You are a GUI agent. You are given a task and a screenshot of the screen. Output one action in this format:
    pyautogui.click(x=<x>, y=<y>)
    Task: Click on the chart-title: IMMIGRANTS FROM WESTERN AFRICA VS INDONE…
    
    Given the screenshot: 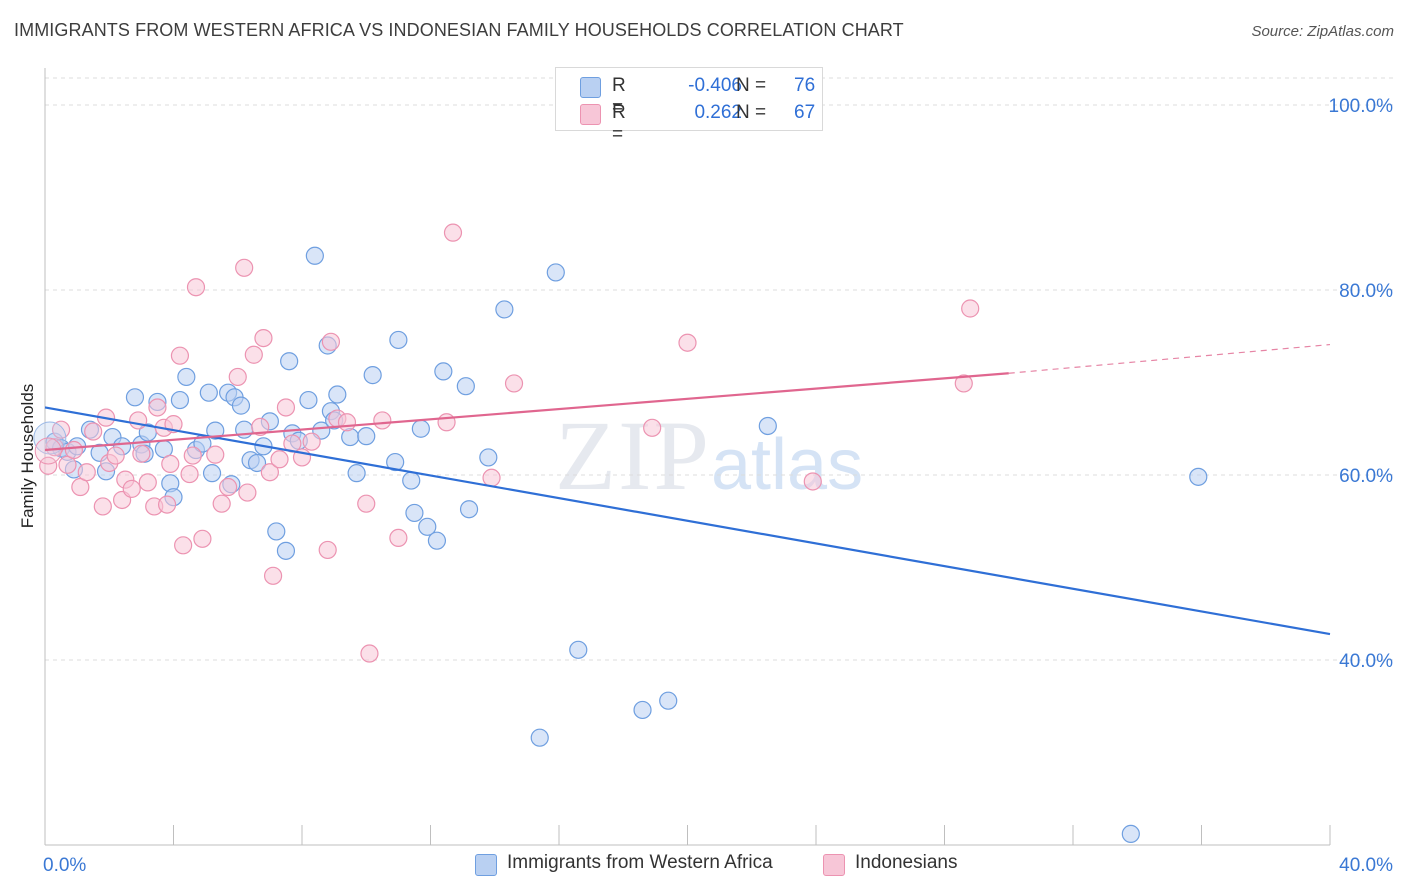 What is the action you would take?
    pyautogui.click(x=459, y=30)
    